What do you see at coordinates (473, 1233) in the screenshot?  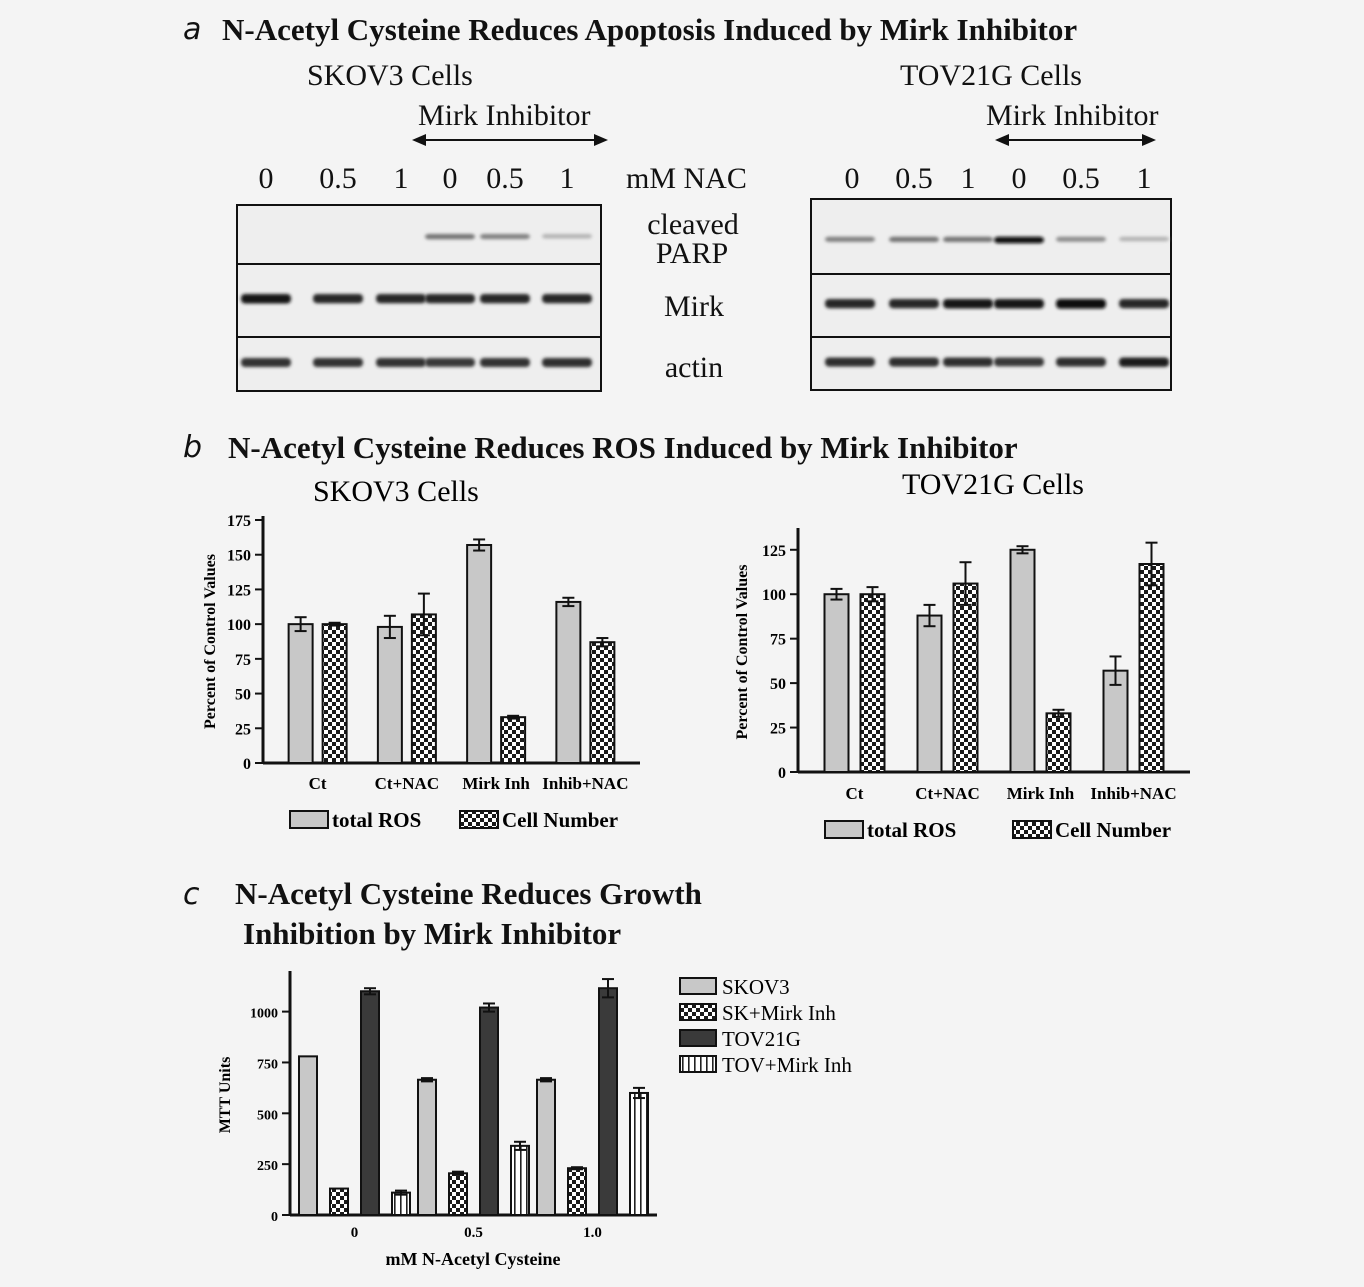 I see `x-tick-label: 0.5` at bounding box center [473, 1233].